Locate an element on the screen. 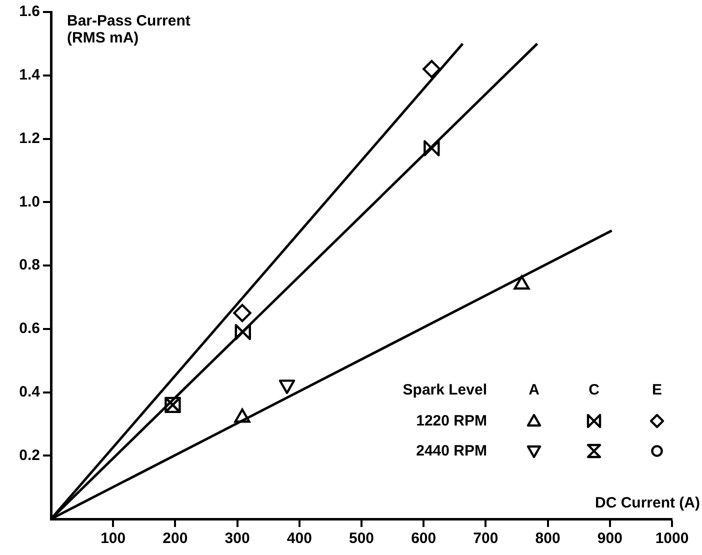 The height and width of the screenshot is (555, 702). y-tick-label: 0.4 is located at coordinates (30, 391).